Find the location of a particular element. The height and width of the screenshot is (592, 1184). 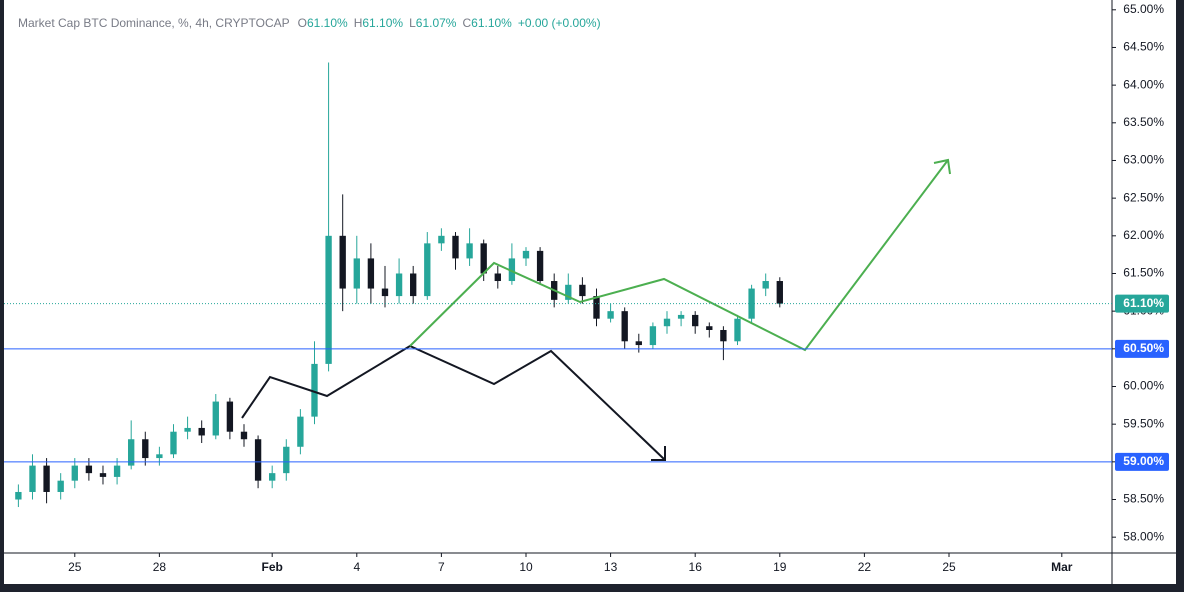

price-badge-label: 60.50% is located at coordinates (1143, 348).